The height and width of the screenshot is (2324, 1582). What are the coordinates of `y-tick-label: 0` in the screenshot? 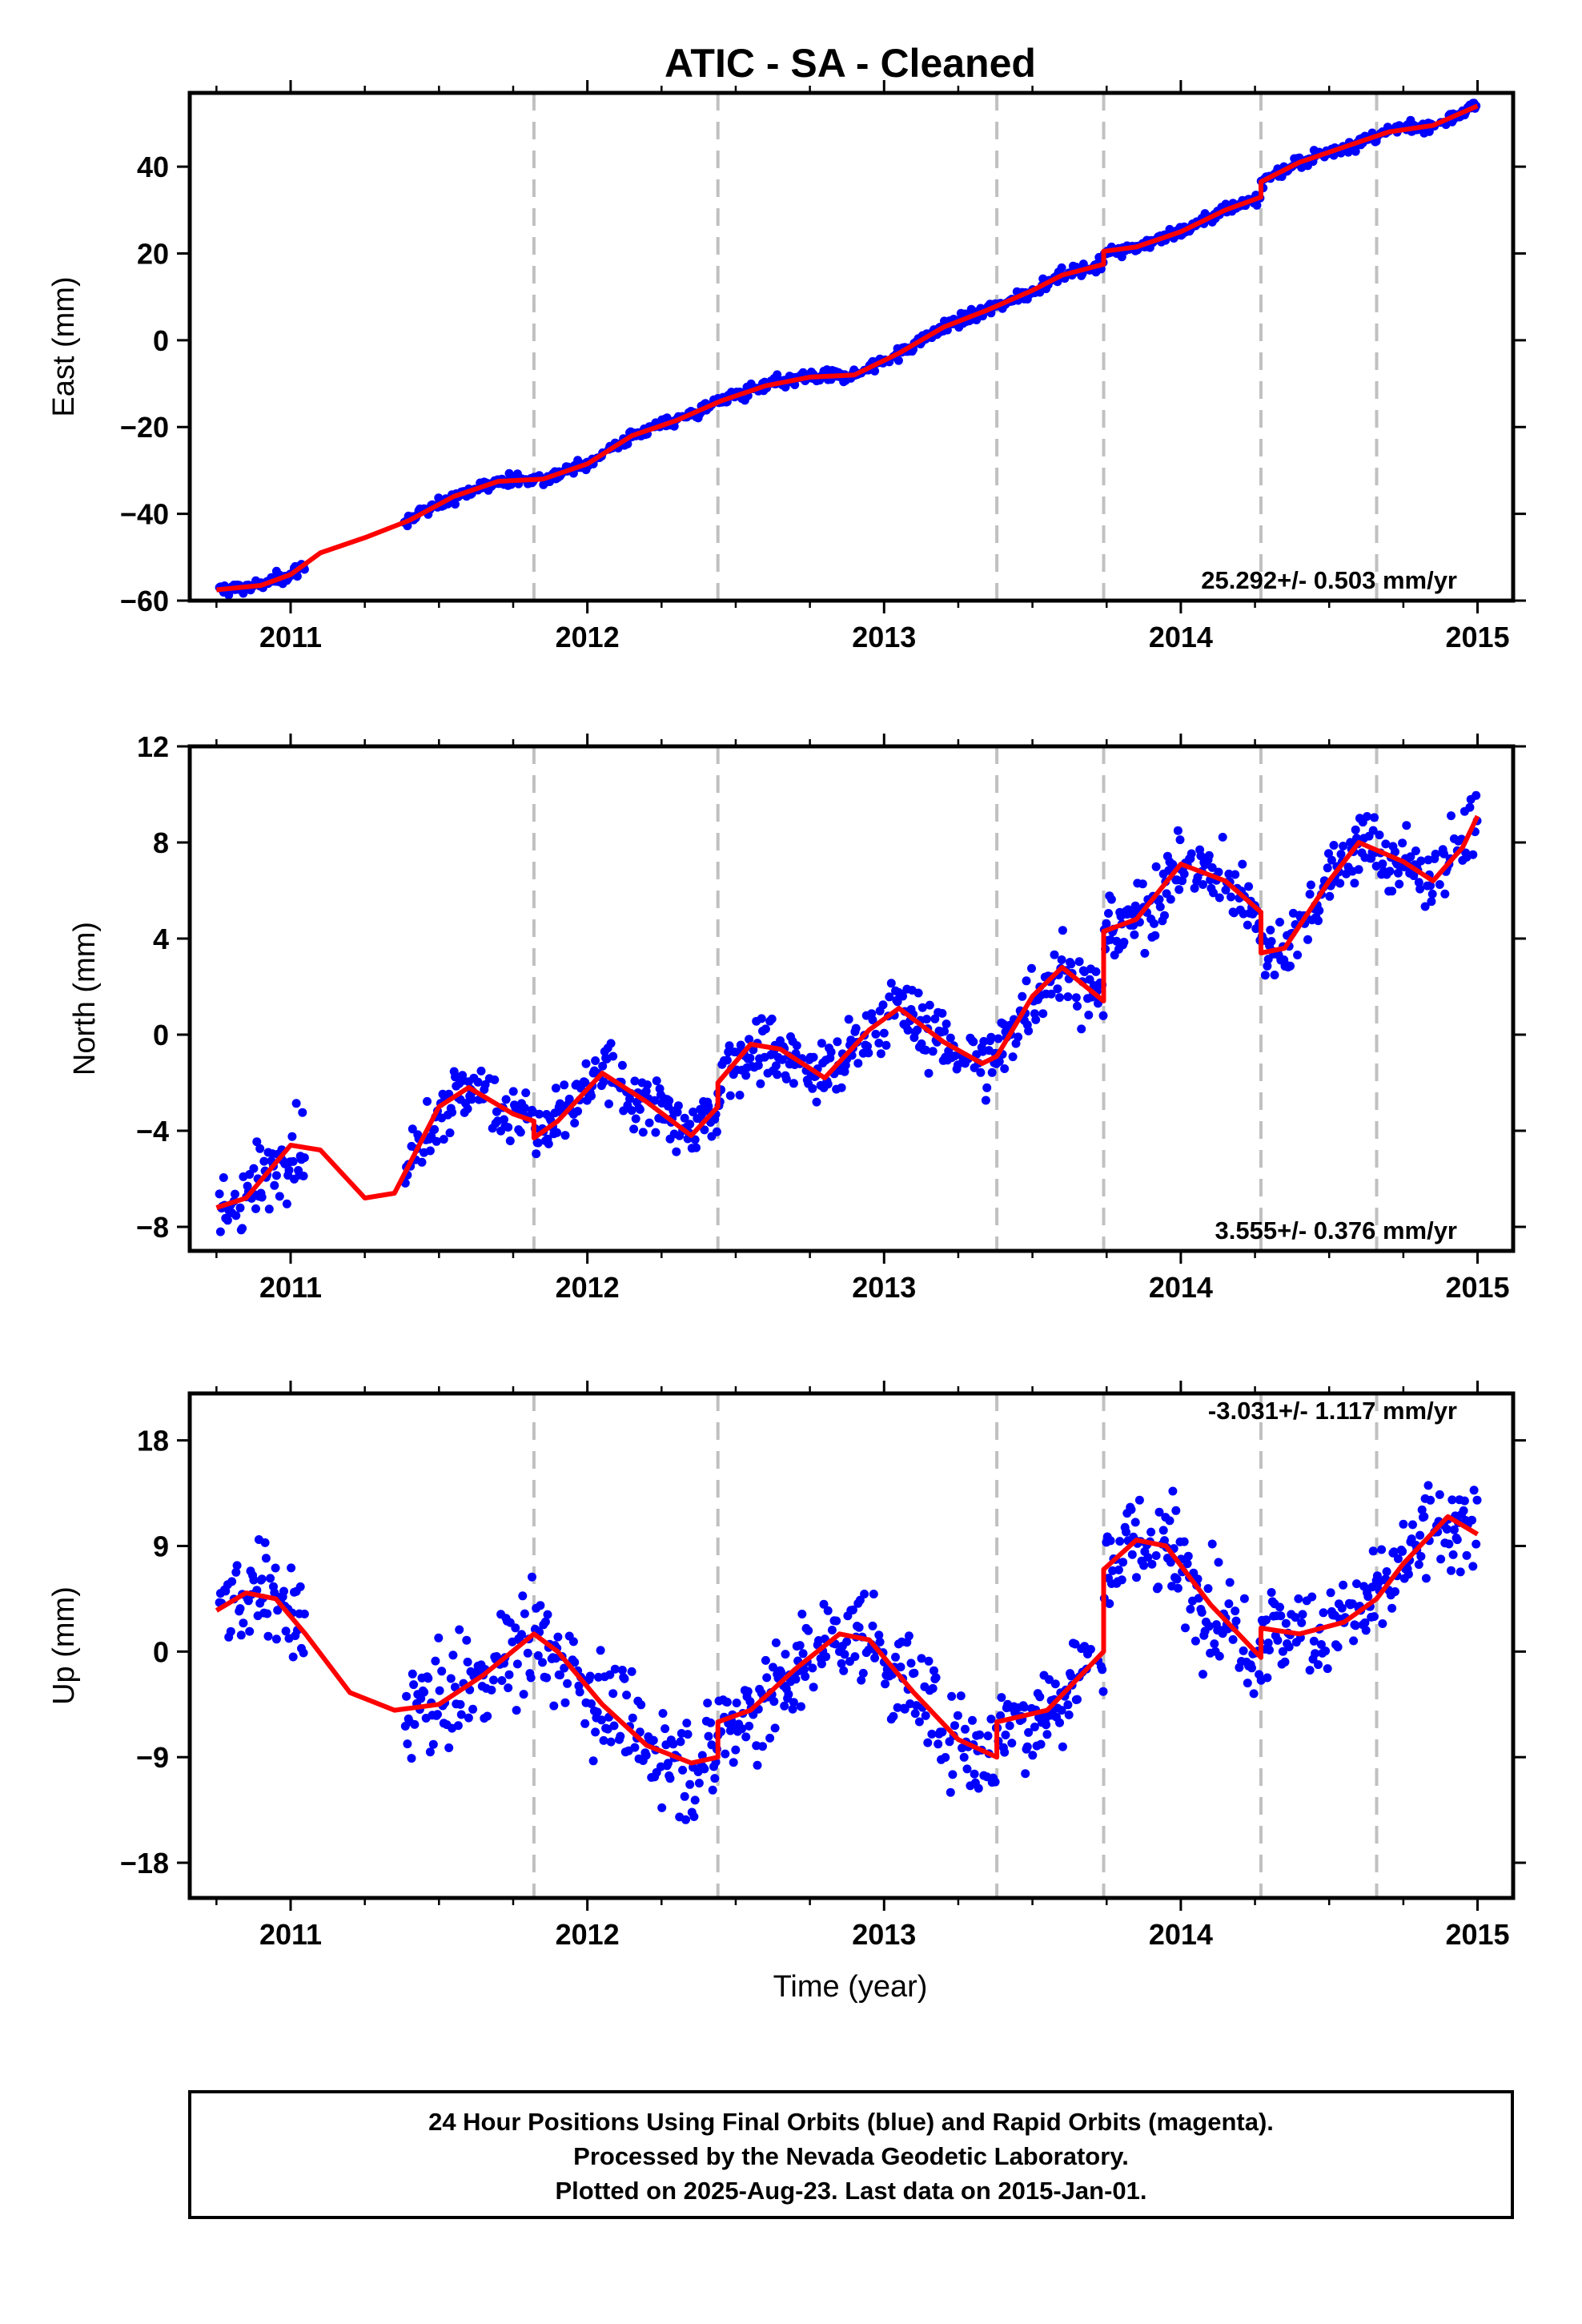 It's located at (161, 1035).